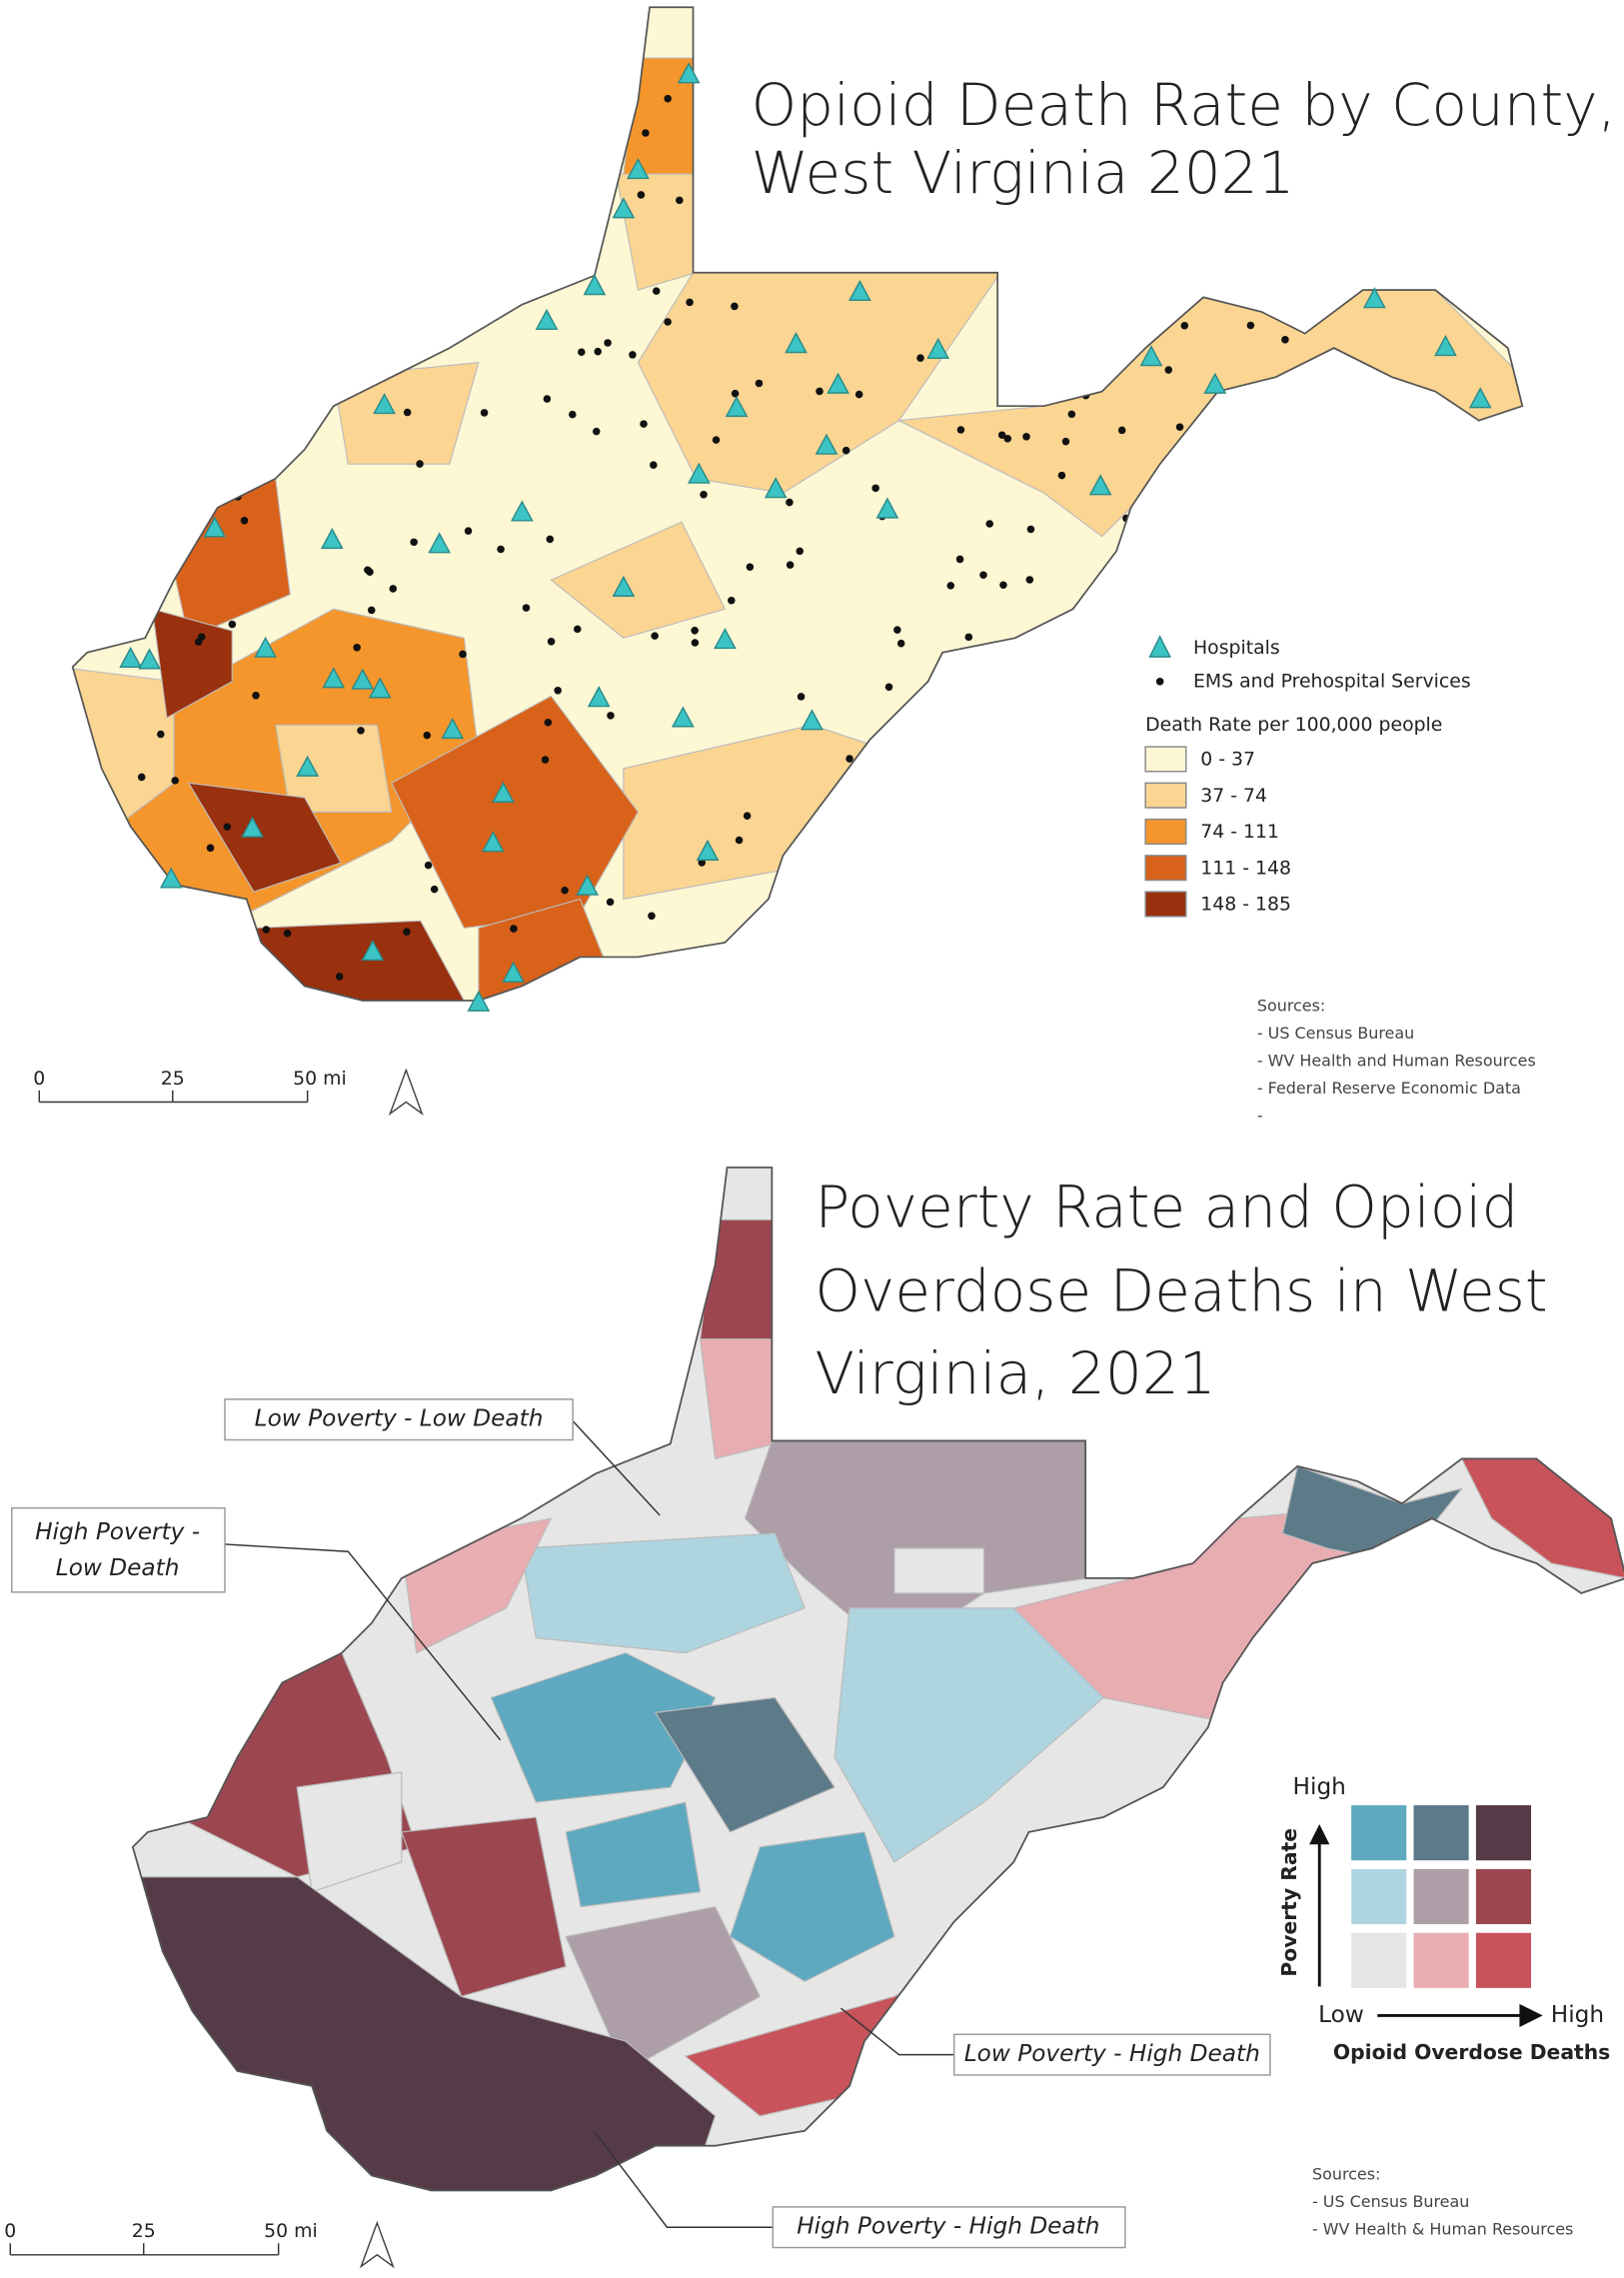 This screenshot has height=2278, width=1624. I want to click on source-item: - Federal Reserve Economic Data, so click(1389, 1088).